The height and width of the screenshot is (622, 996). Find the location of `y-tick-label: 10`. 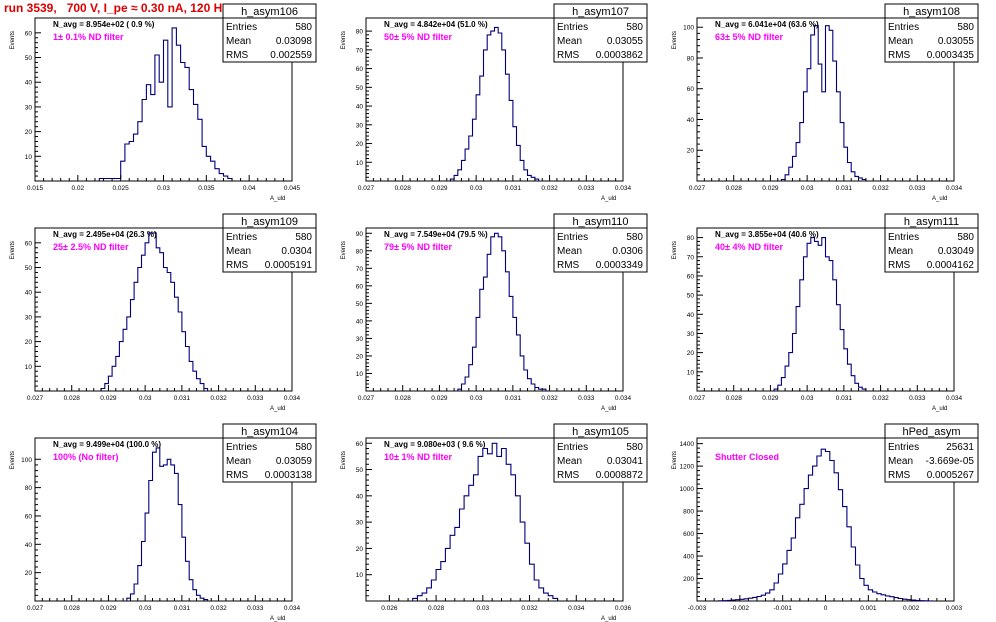

y-tick-label: 10 is located at coordinates (360, 374).